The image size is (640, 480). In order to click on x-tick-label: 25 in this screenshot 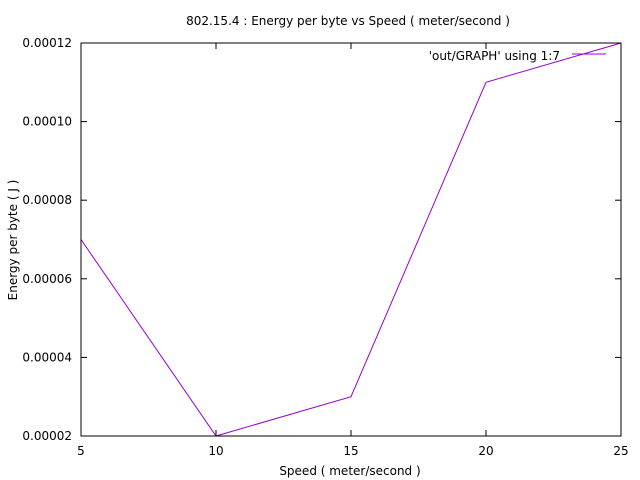, I will do `click(620, 451)`.